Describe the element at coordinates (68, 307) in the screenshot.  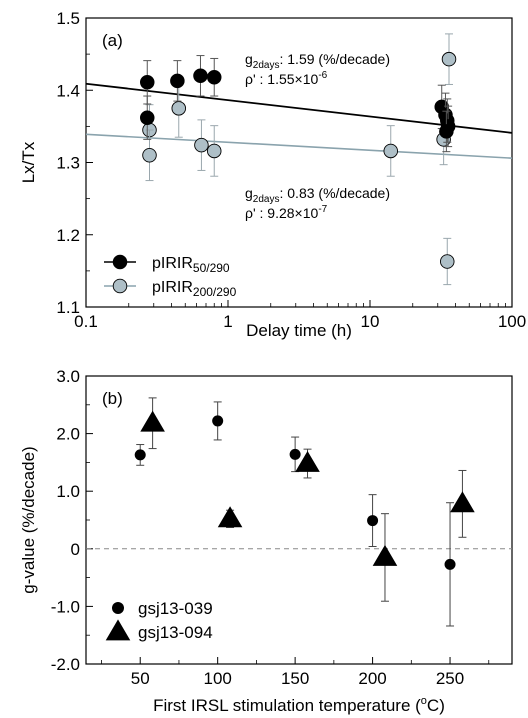
I see `y-tick-label: 1.1` at that location.